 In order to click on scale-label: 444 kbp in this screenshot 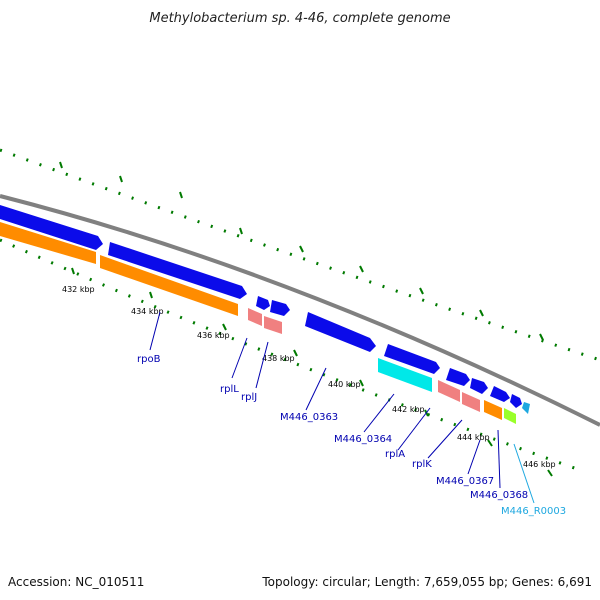, I will do `click(473, 437)`.